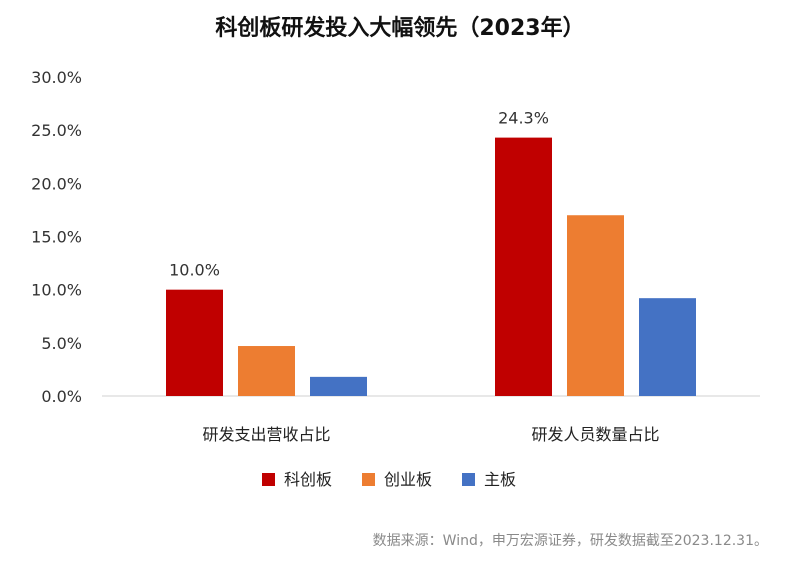 This screenshot has height=568, width=800. I want to click on y-axis: 0.0% 5.0% 10.0% 15.0% 20.0% 25.0% 30.0%, so click(56, 237).